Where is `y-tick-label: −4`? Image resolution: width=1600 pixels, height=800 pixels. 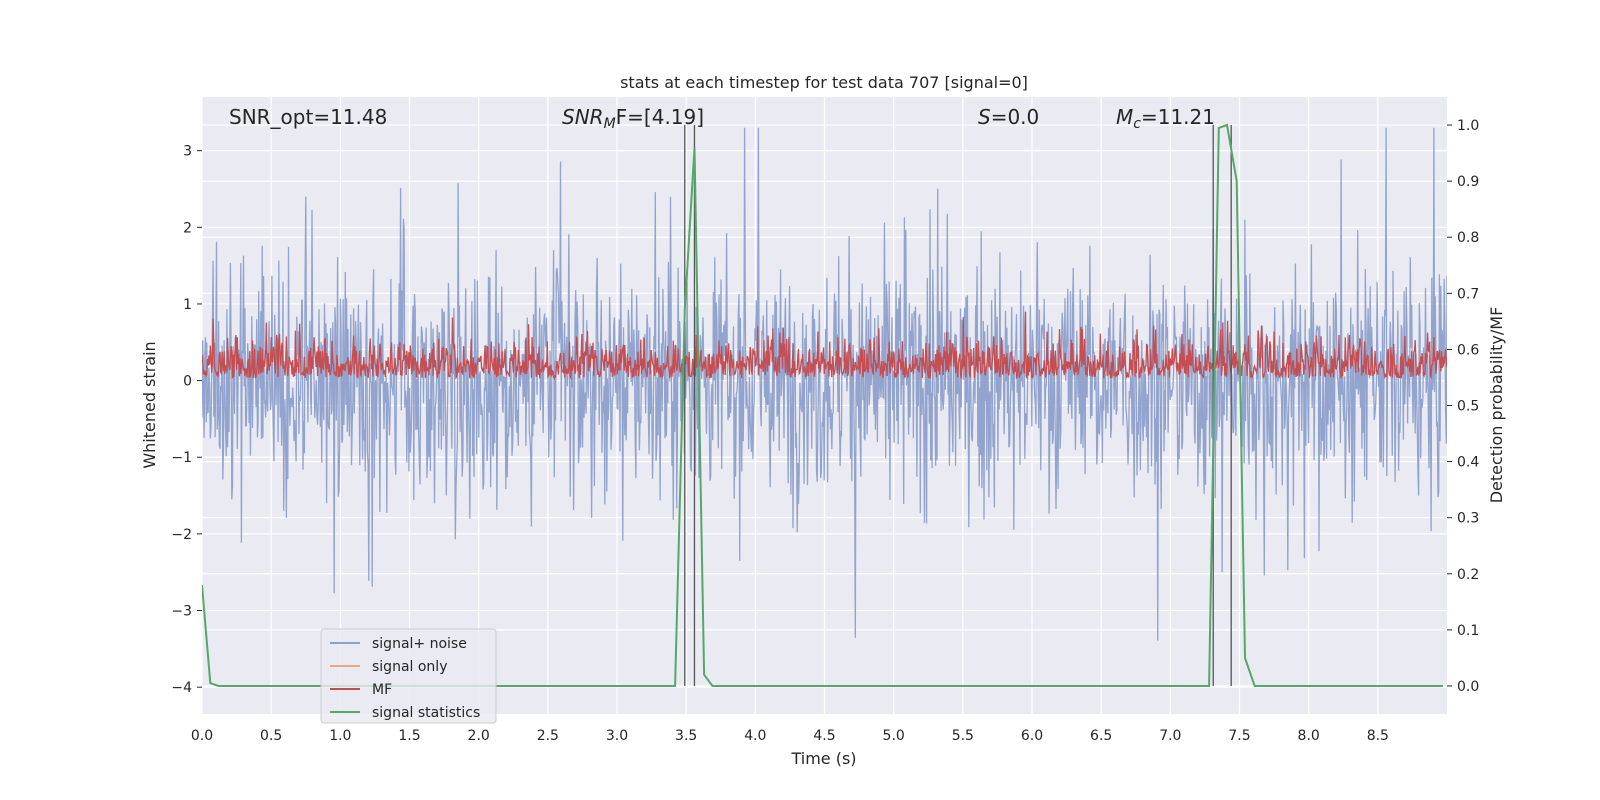
y-tick-label: −4 is located at coordinates (181, 688).